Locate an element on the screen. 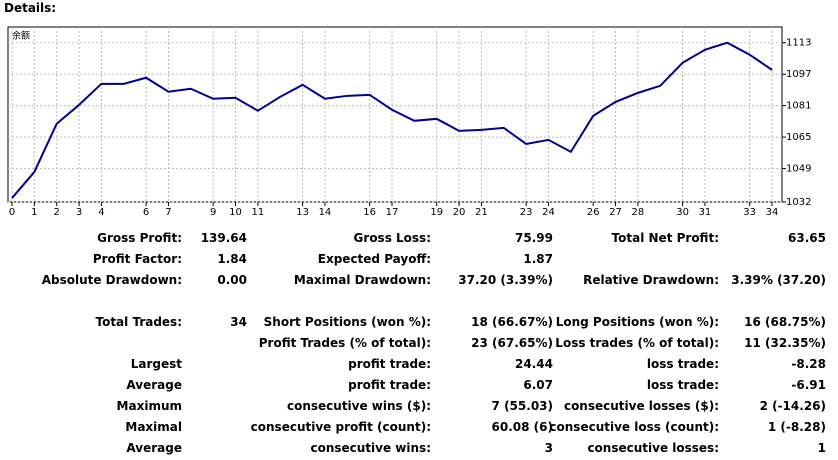 Image resolution: width=838 pixels, height=460 pixels. row-value: 139.64 is located at coordinates (223, 238).